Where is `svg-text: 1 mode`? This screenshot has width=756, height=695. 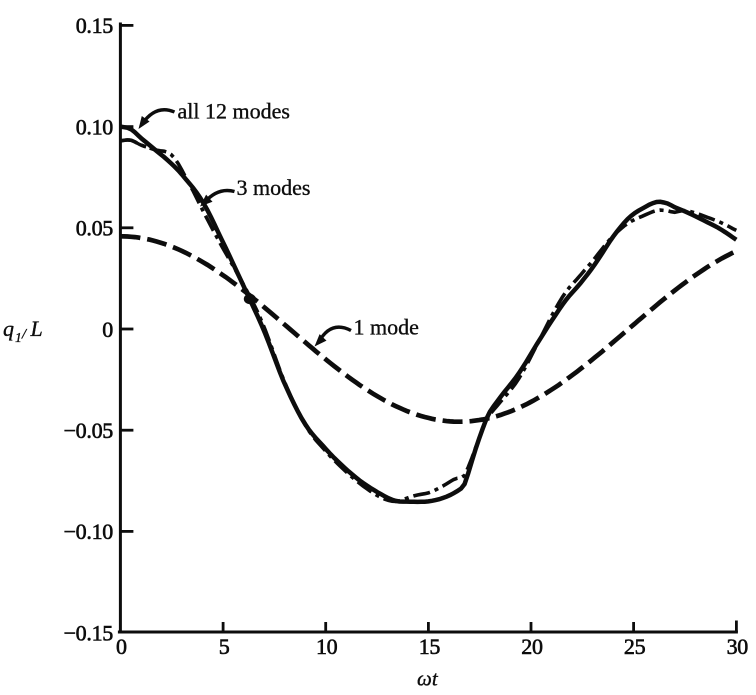
svg-text: 1 mode is located at coordinates (386, 327).